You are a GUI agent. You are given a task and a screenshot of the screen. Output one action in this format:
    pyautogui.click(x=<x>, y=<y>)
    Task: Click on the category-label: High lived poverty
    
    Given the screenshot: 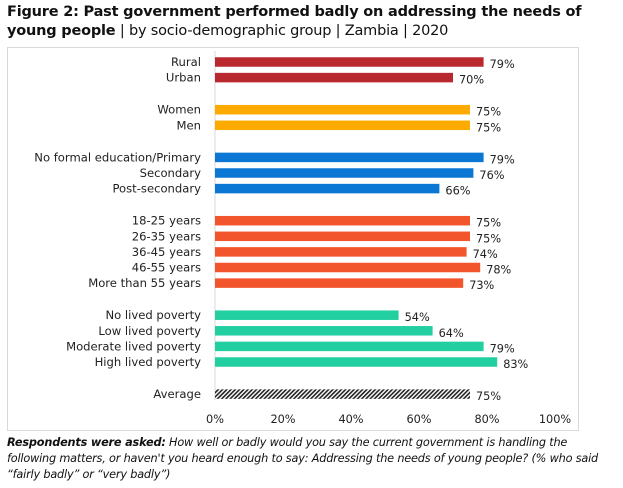 What is the action you would take?
    pyautogui.click(x=148, y=362)
    